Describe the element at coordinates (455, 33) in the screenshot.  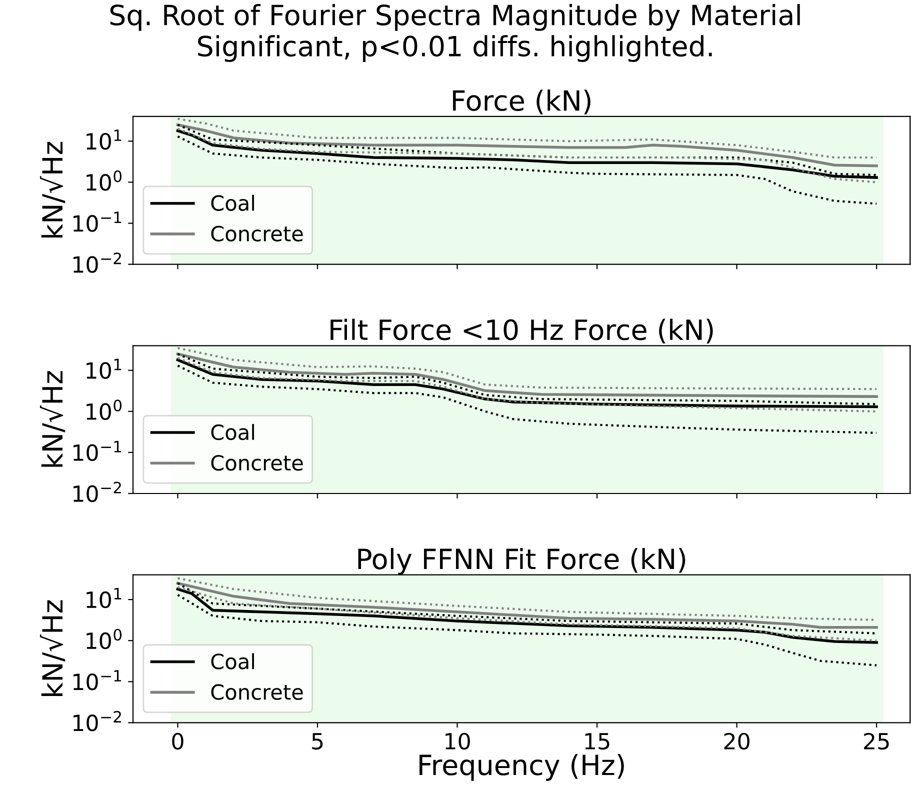
I see `text: Sq. Root of Fourier Spectra Magnitude by Material Significant, p<0.01 diffs. highlighted.` at that location.